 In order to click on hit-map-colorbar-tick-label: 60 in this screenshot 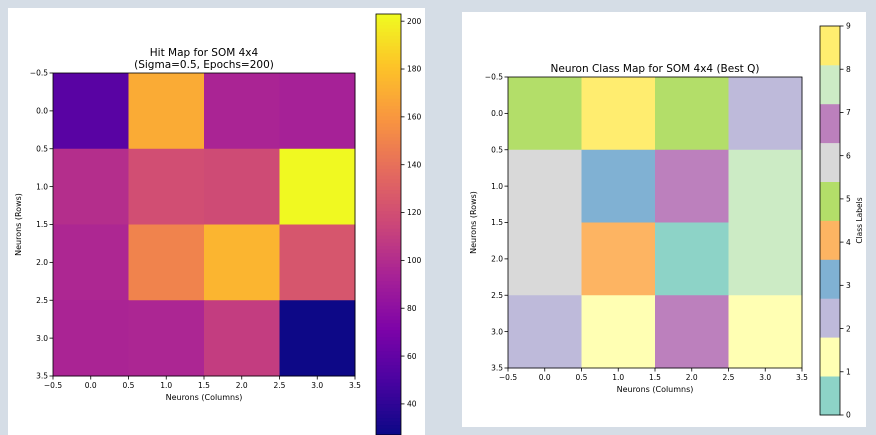, I will do `click(412, 356)`.